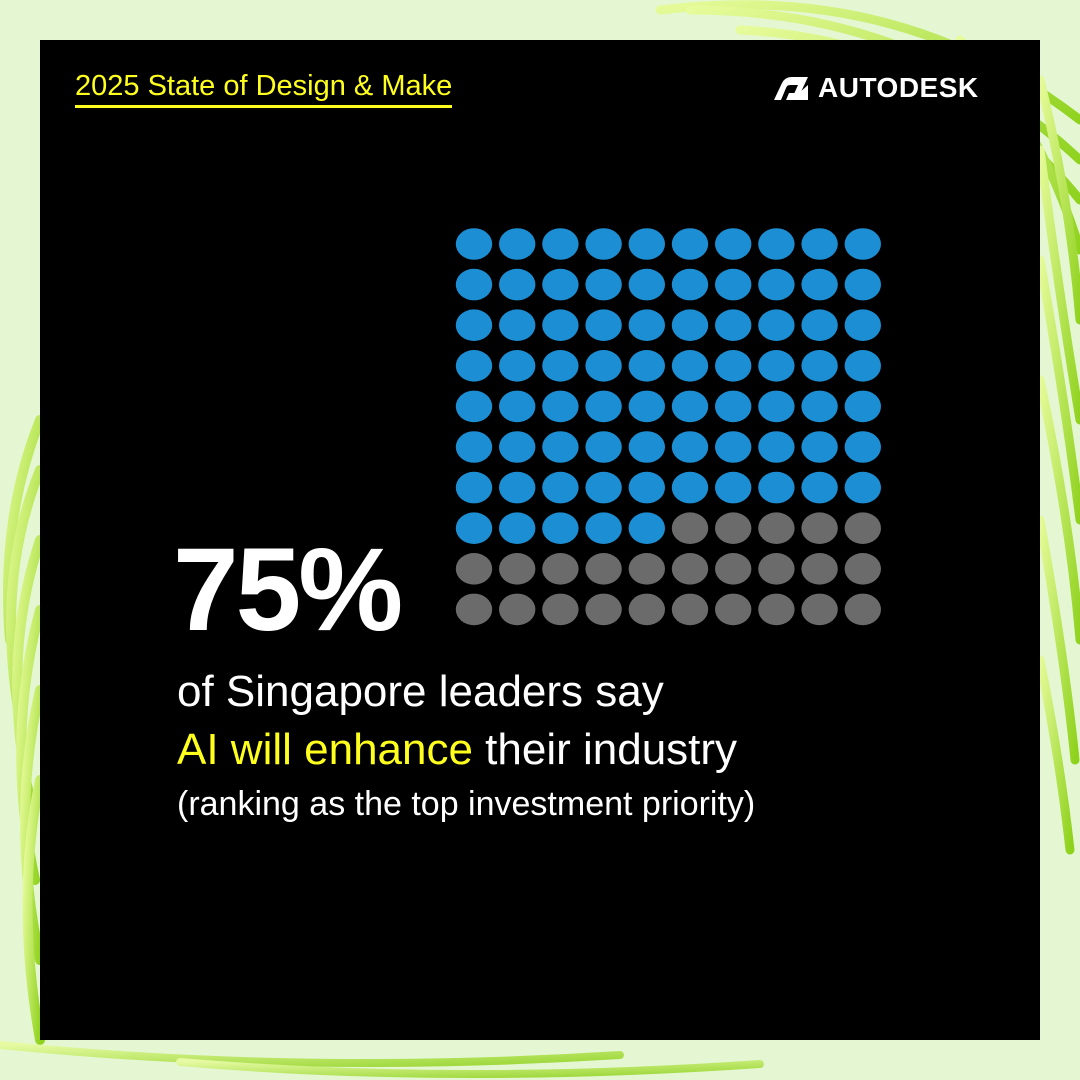 The image size is (1080, 1080). I want to click on stat-caption-highlight: AI will enhance, so click(325, 749).